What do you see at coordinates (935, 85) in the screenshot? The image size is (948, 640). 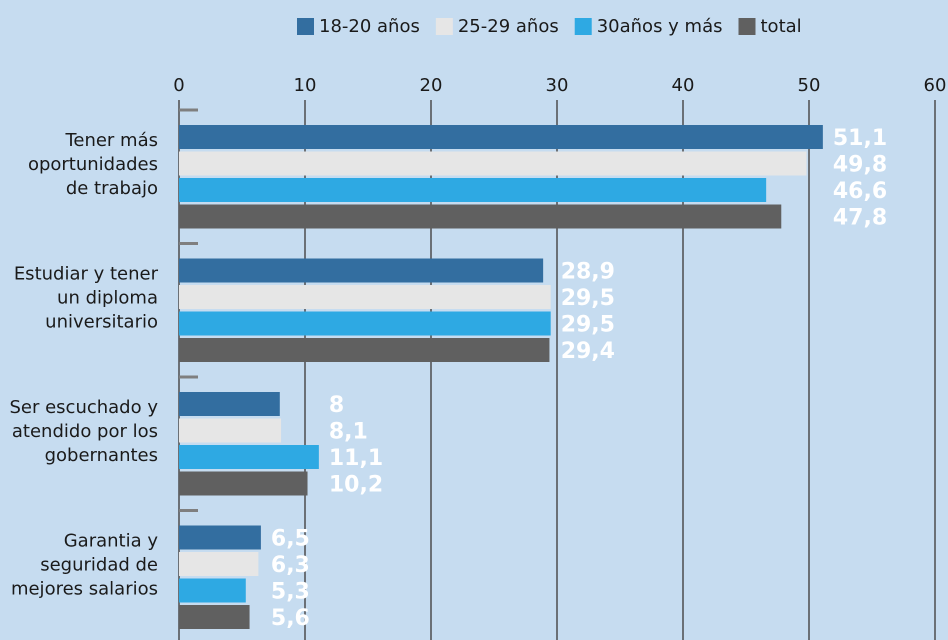 I see `x-tick-label: 60` at bounding box center [935, 85].